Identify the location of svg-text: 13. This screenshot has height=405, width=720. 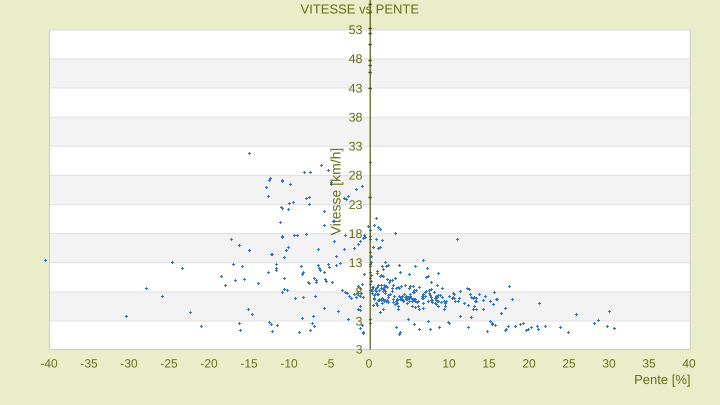
(356, 263).